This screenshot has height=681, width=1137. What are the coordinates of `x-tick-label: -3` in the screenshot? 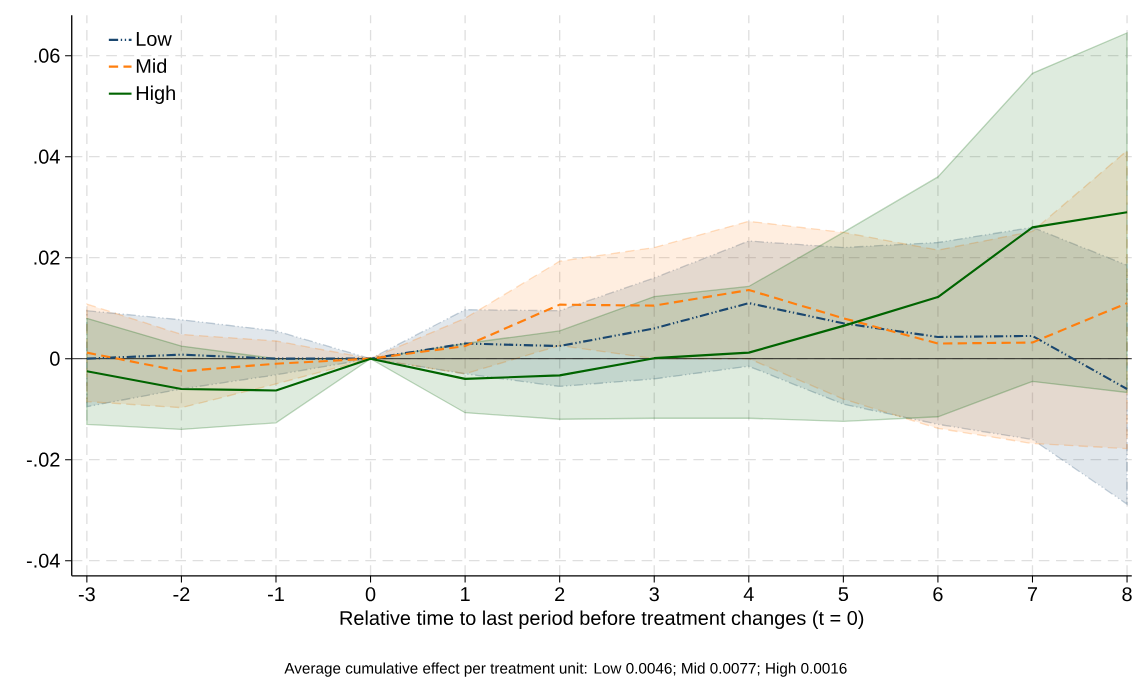 It's located at (86, 594).